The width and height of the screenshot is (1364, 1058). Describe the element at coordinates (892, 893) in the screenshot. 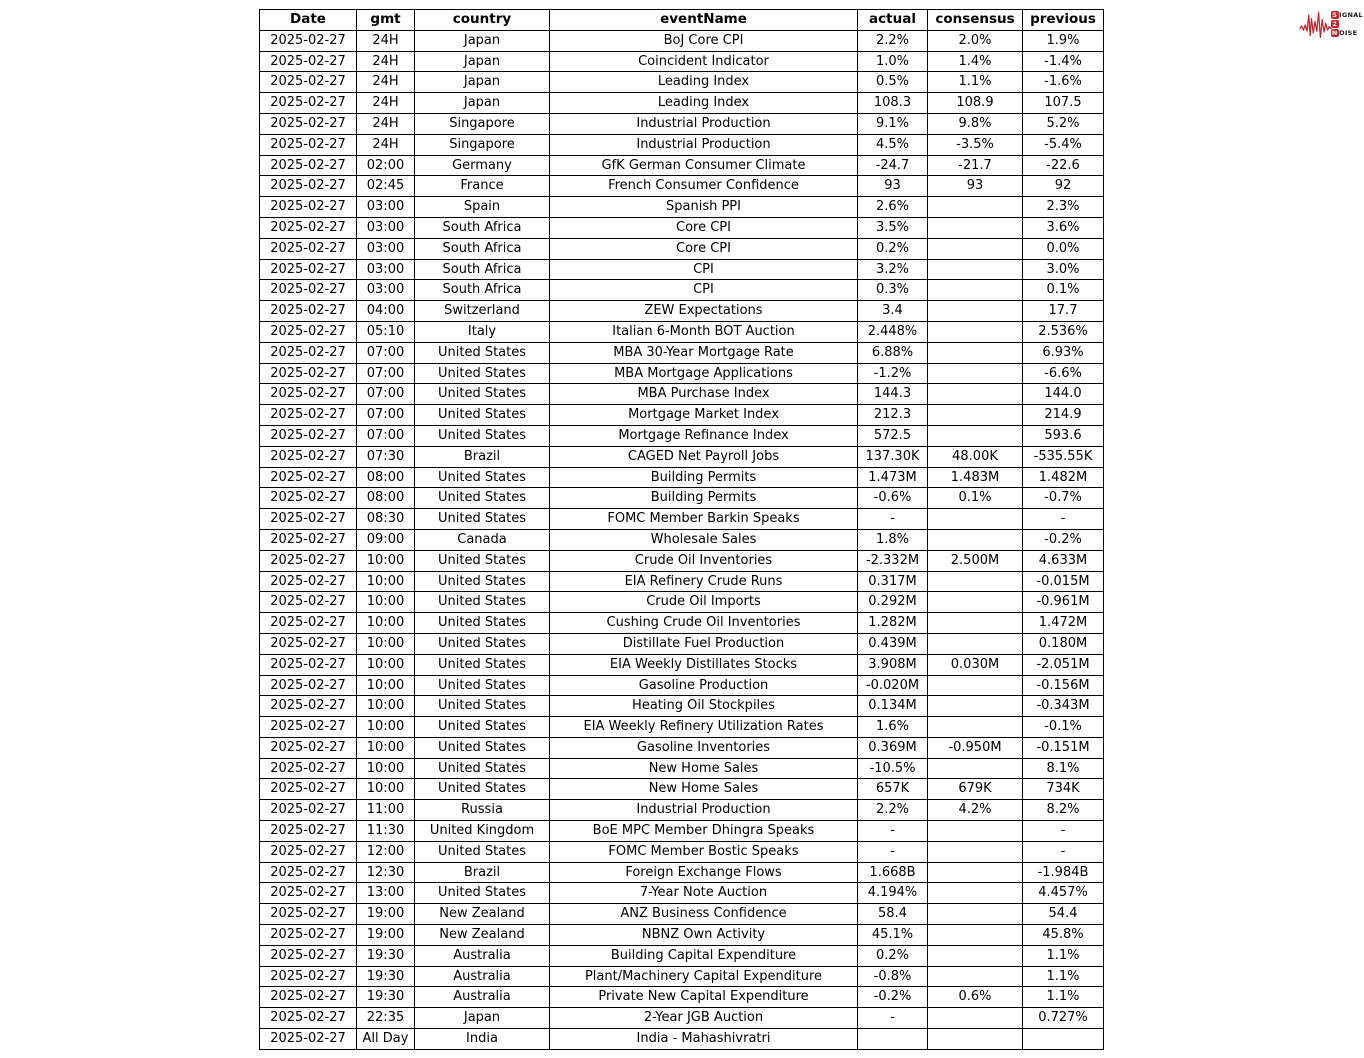

I see `cell-actual: 4.194%` at that location.